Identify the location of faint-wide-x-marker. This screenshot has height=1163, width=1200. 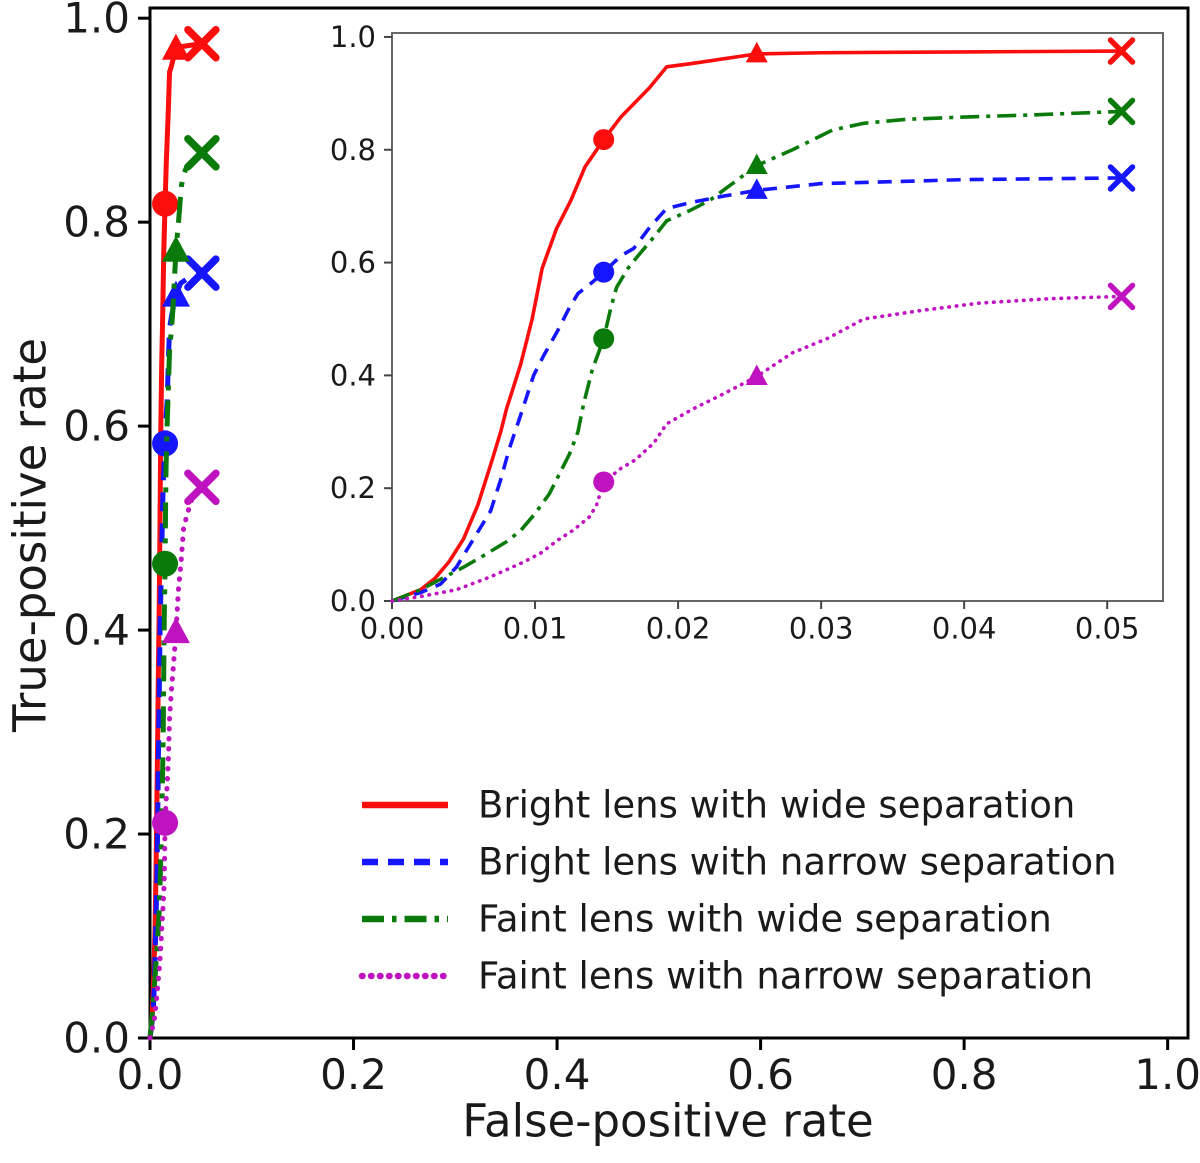
(202, 153).